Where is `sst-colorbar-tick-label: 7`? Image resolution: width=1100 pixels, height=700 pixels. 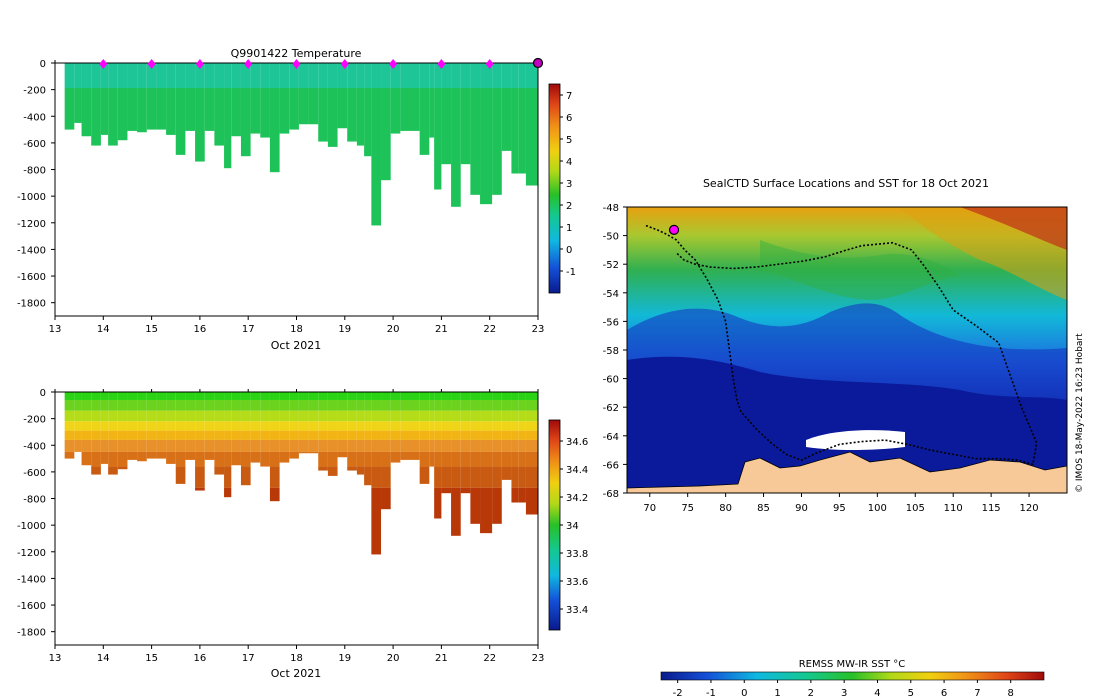
sst-colorbar-tick-label: 7 is located at coordinates (977, 693).